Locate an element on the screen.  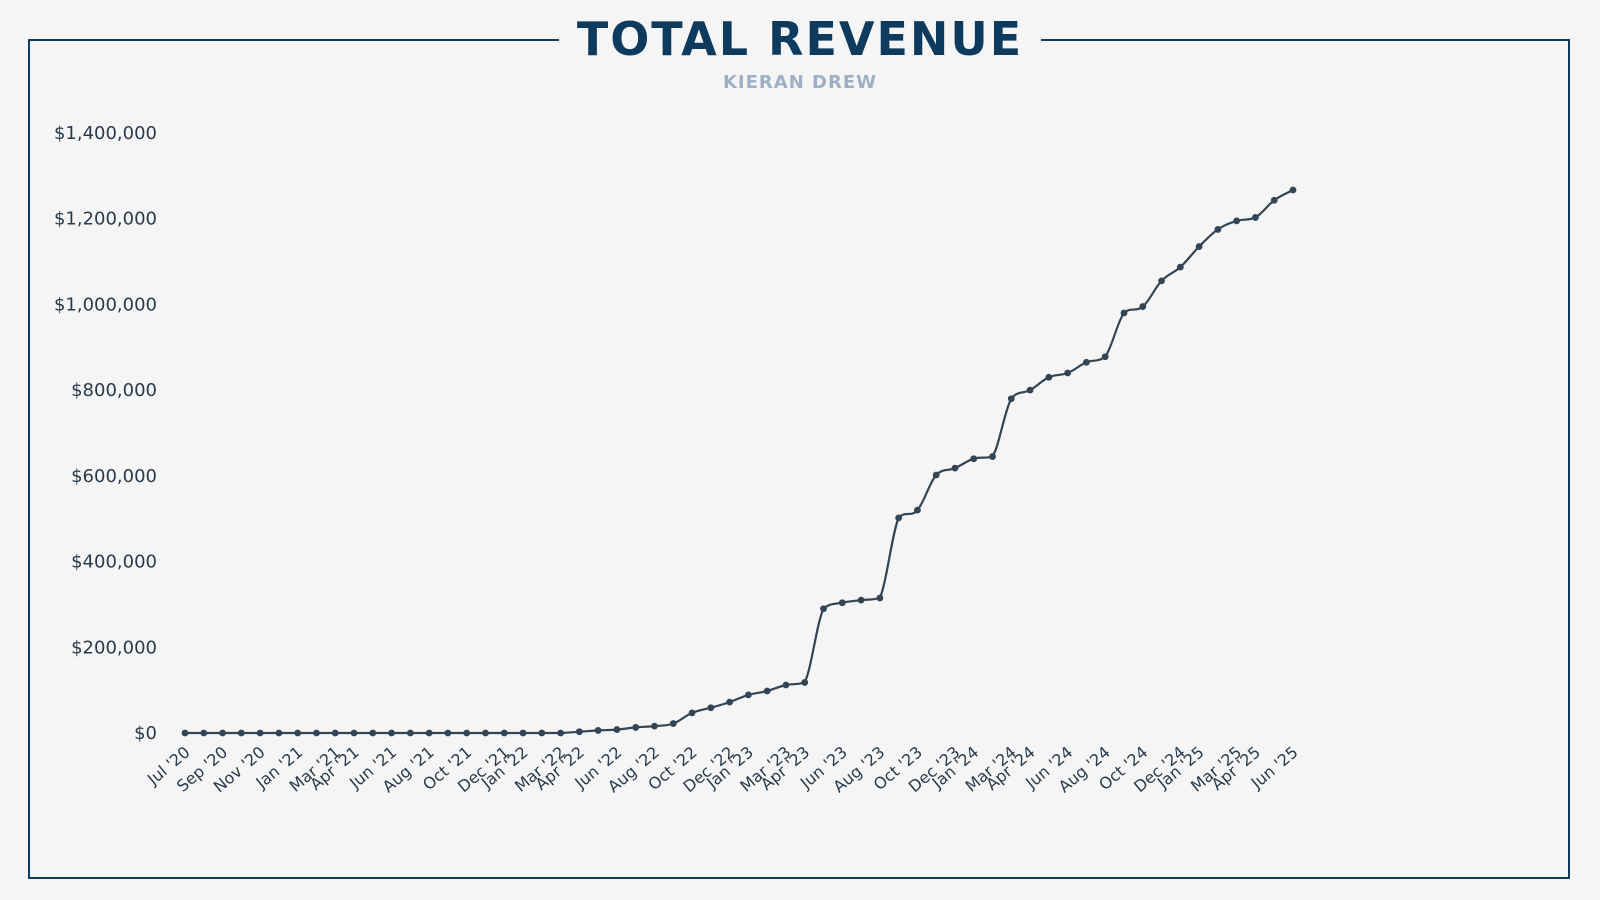
y-tick-label: $1,000,000 is located at coordinates (105, 304).